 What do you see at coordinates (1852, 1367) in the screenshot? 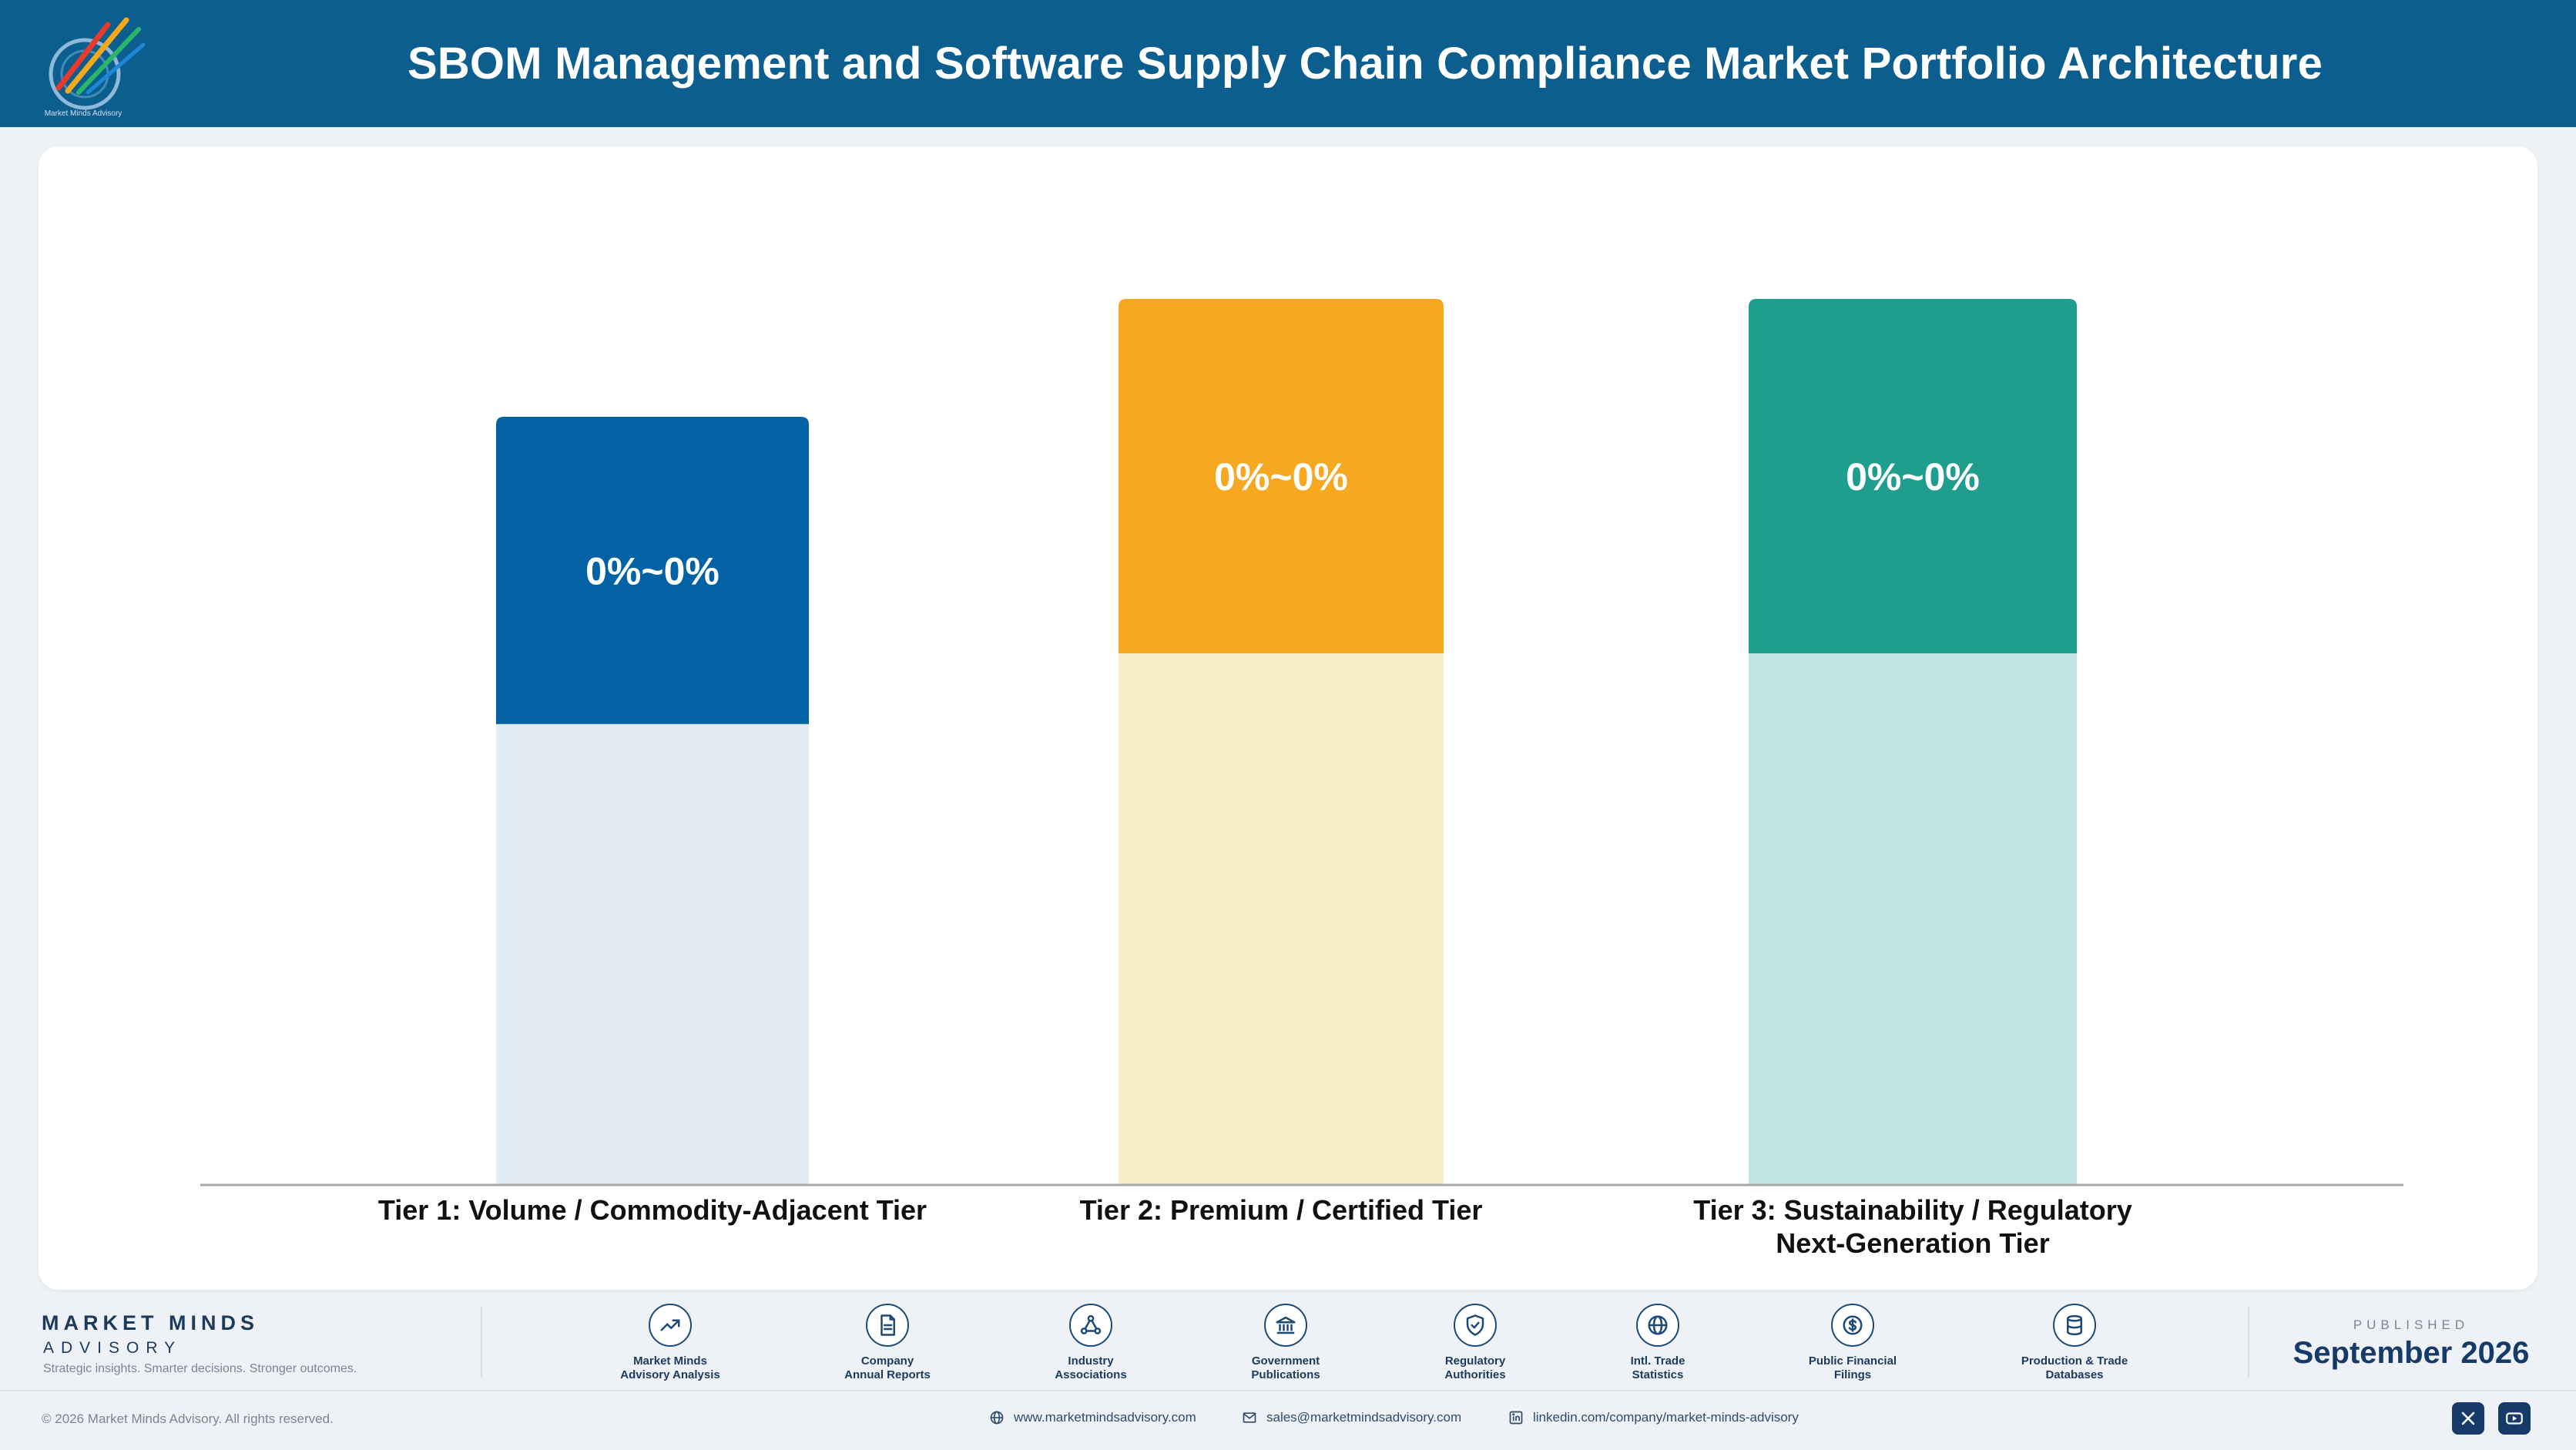
I see `source-label: Public Financial Filings` at bounding box center [1852, 1367].